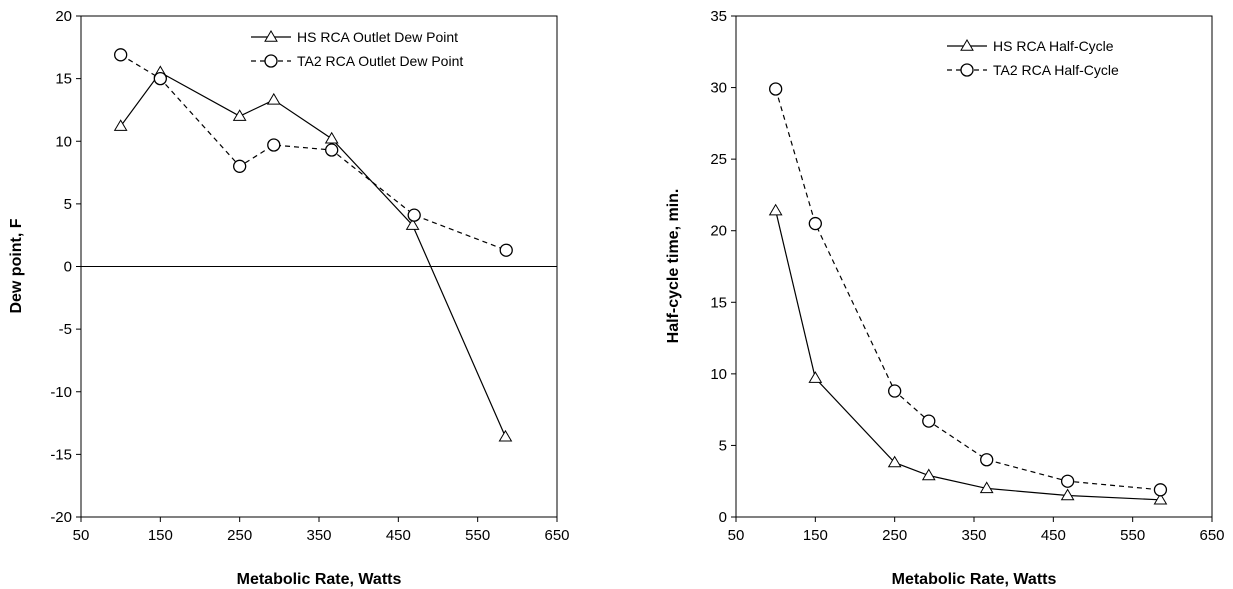 The height and width of the screenshot is (589, 1233). Describe the element at coordinates (61, 392) in the screenshot. I see `y-tick-label: -10` at that location.